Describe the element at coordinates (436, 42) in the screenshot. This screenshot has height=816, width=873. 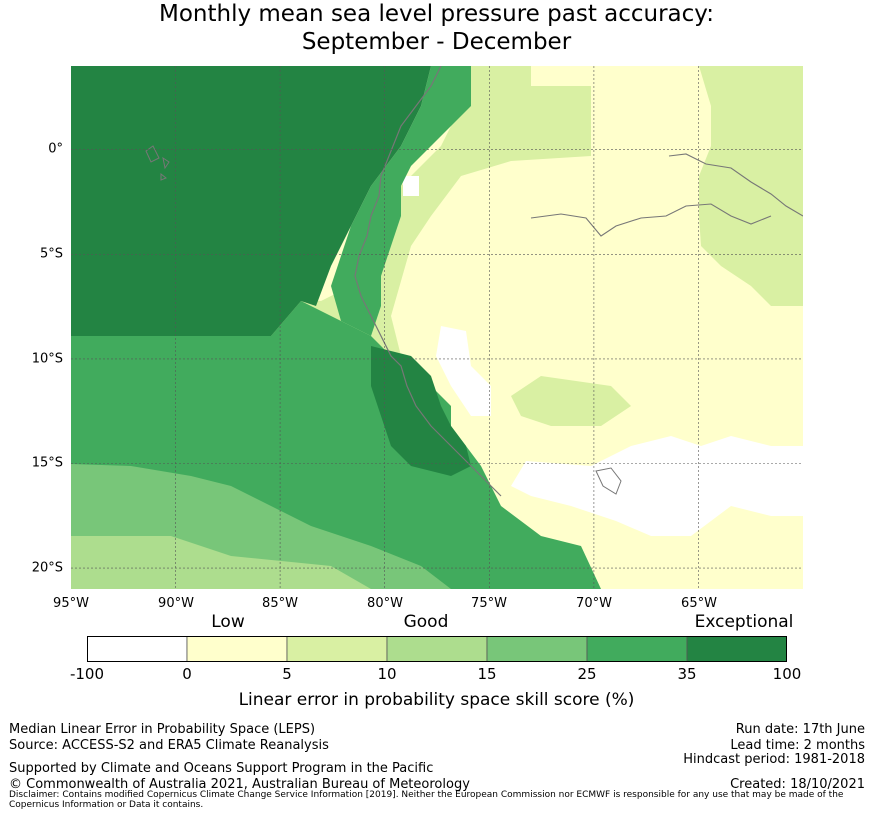
I see `map-title-line2: September - December` at that location.